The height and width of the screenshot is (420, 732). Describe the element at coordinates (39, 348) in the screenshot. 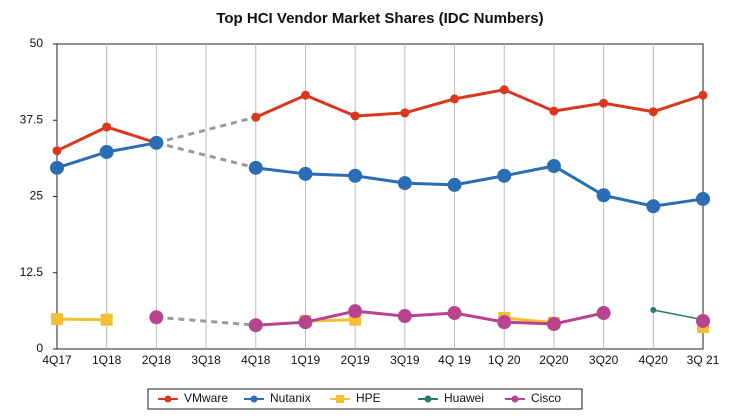

I see `y-tick-label: 0` at that location.